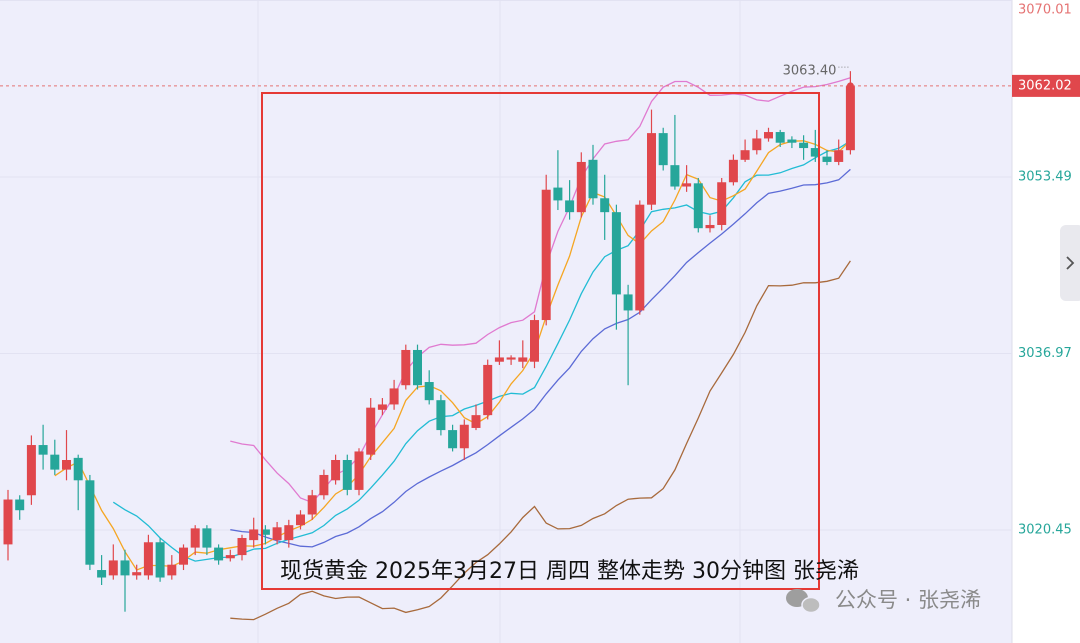 This screenshot has width=1080, height=643. I want to click on price-axis-background, so click(1046, 321).